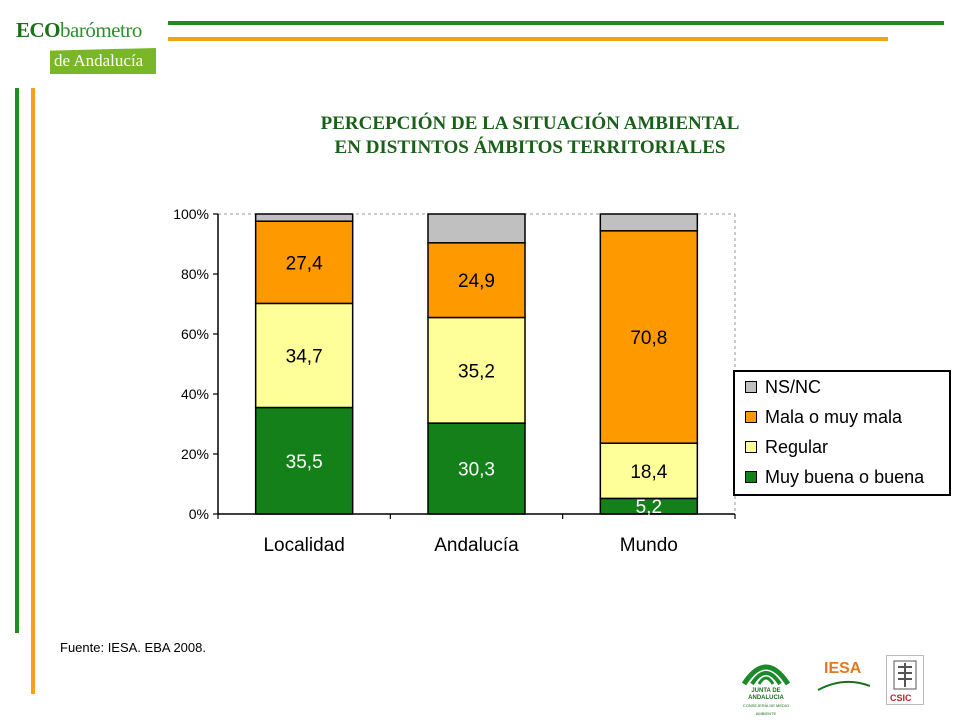 This screenshot has width=960, height=720. I want to click on data-label: 30,3, so click(476, 470).